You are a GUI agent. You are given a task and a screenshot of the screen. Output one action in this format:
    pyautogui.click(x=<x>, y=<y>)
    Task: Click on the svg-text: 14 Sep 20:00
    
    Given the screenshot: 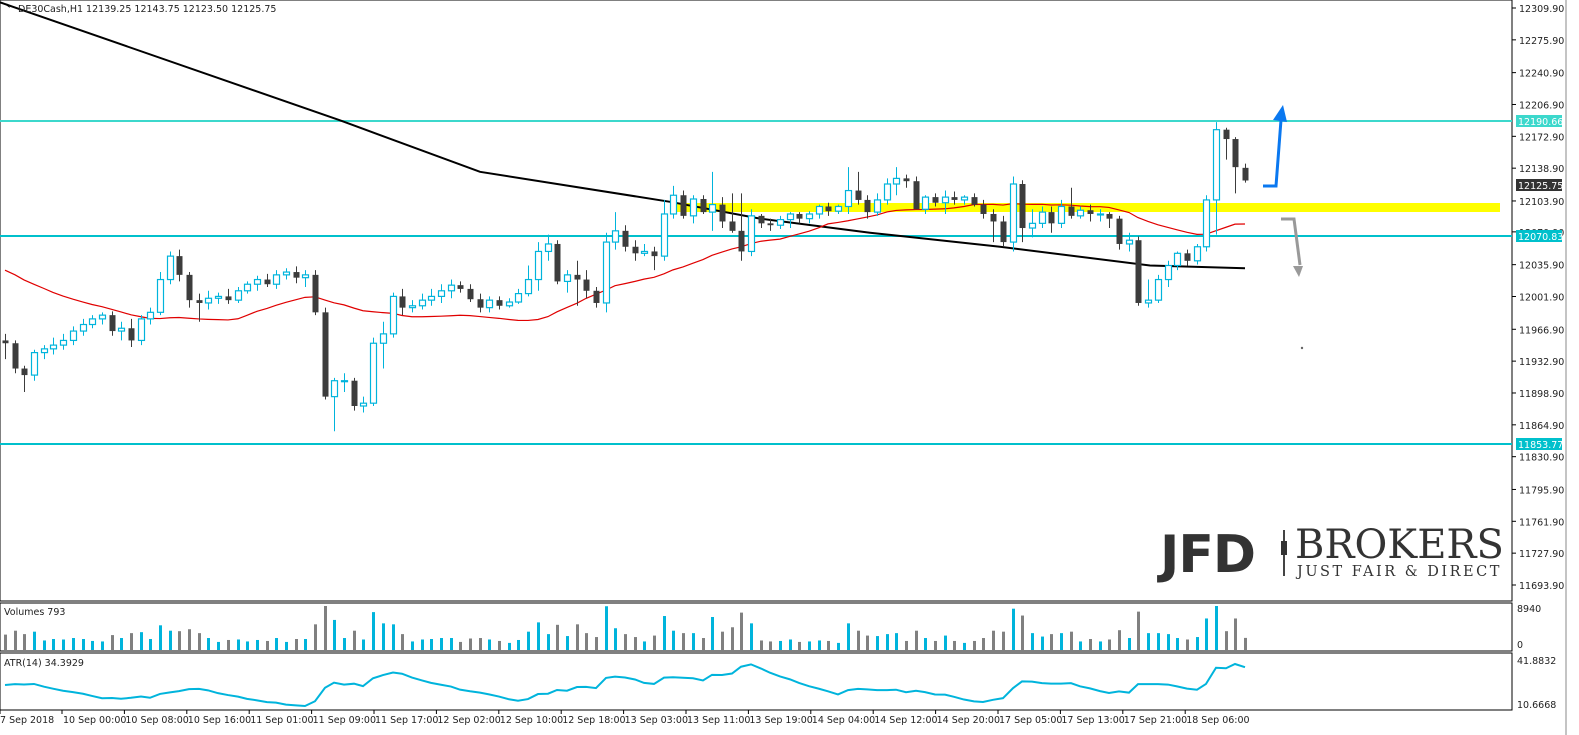 What is the action you would take?
    pyautogui.click(x=968, y=720)
    